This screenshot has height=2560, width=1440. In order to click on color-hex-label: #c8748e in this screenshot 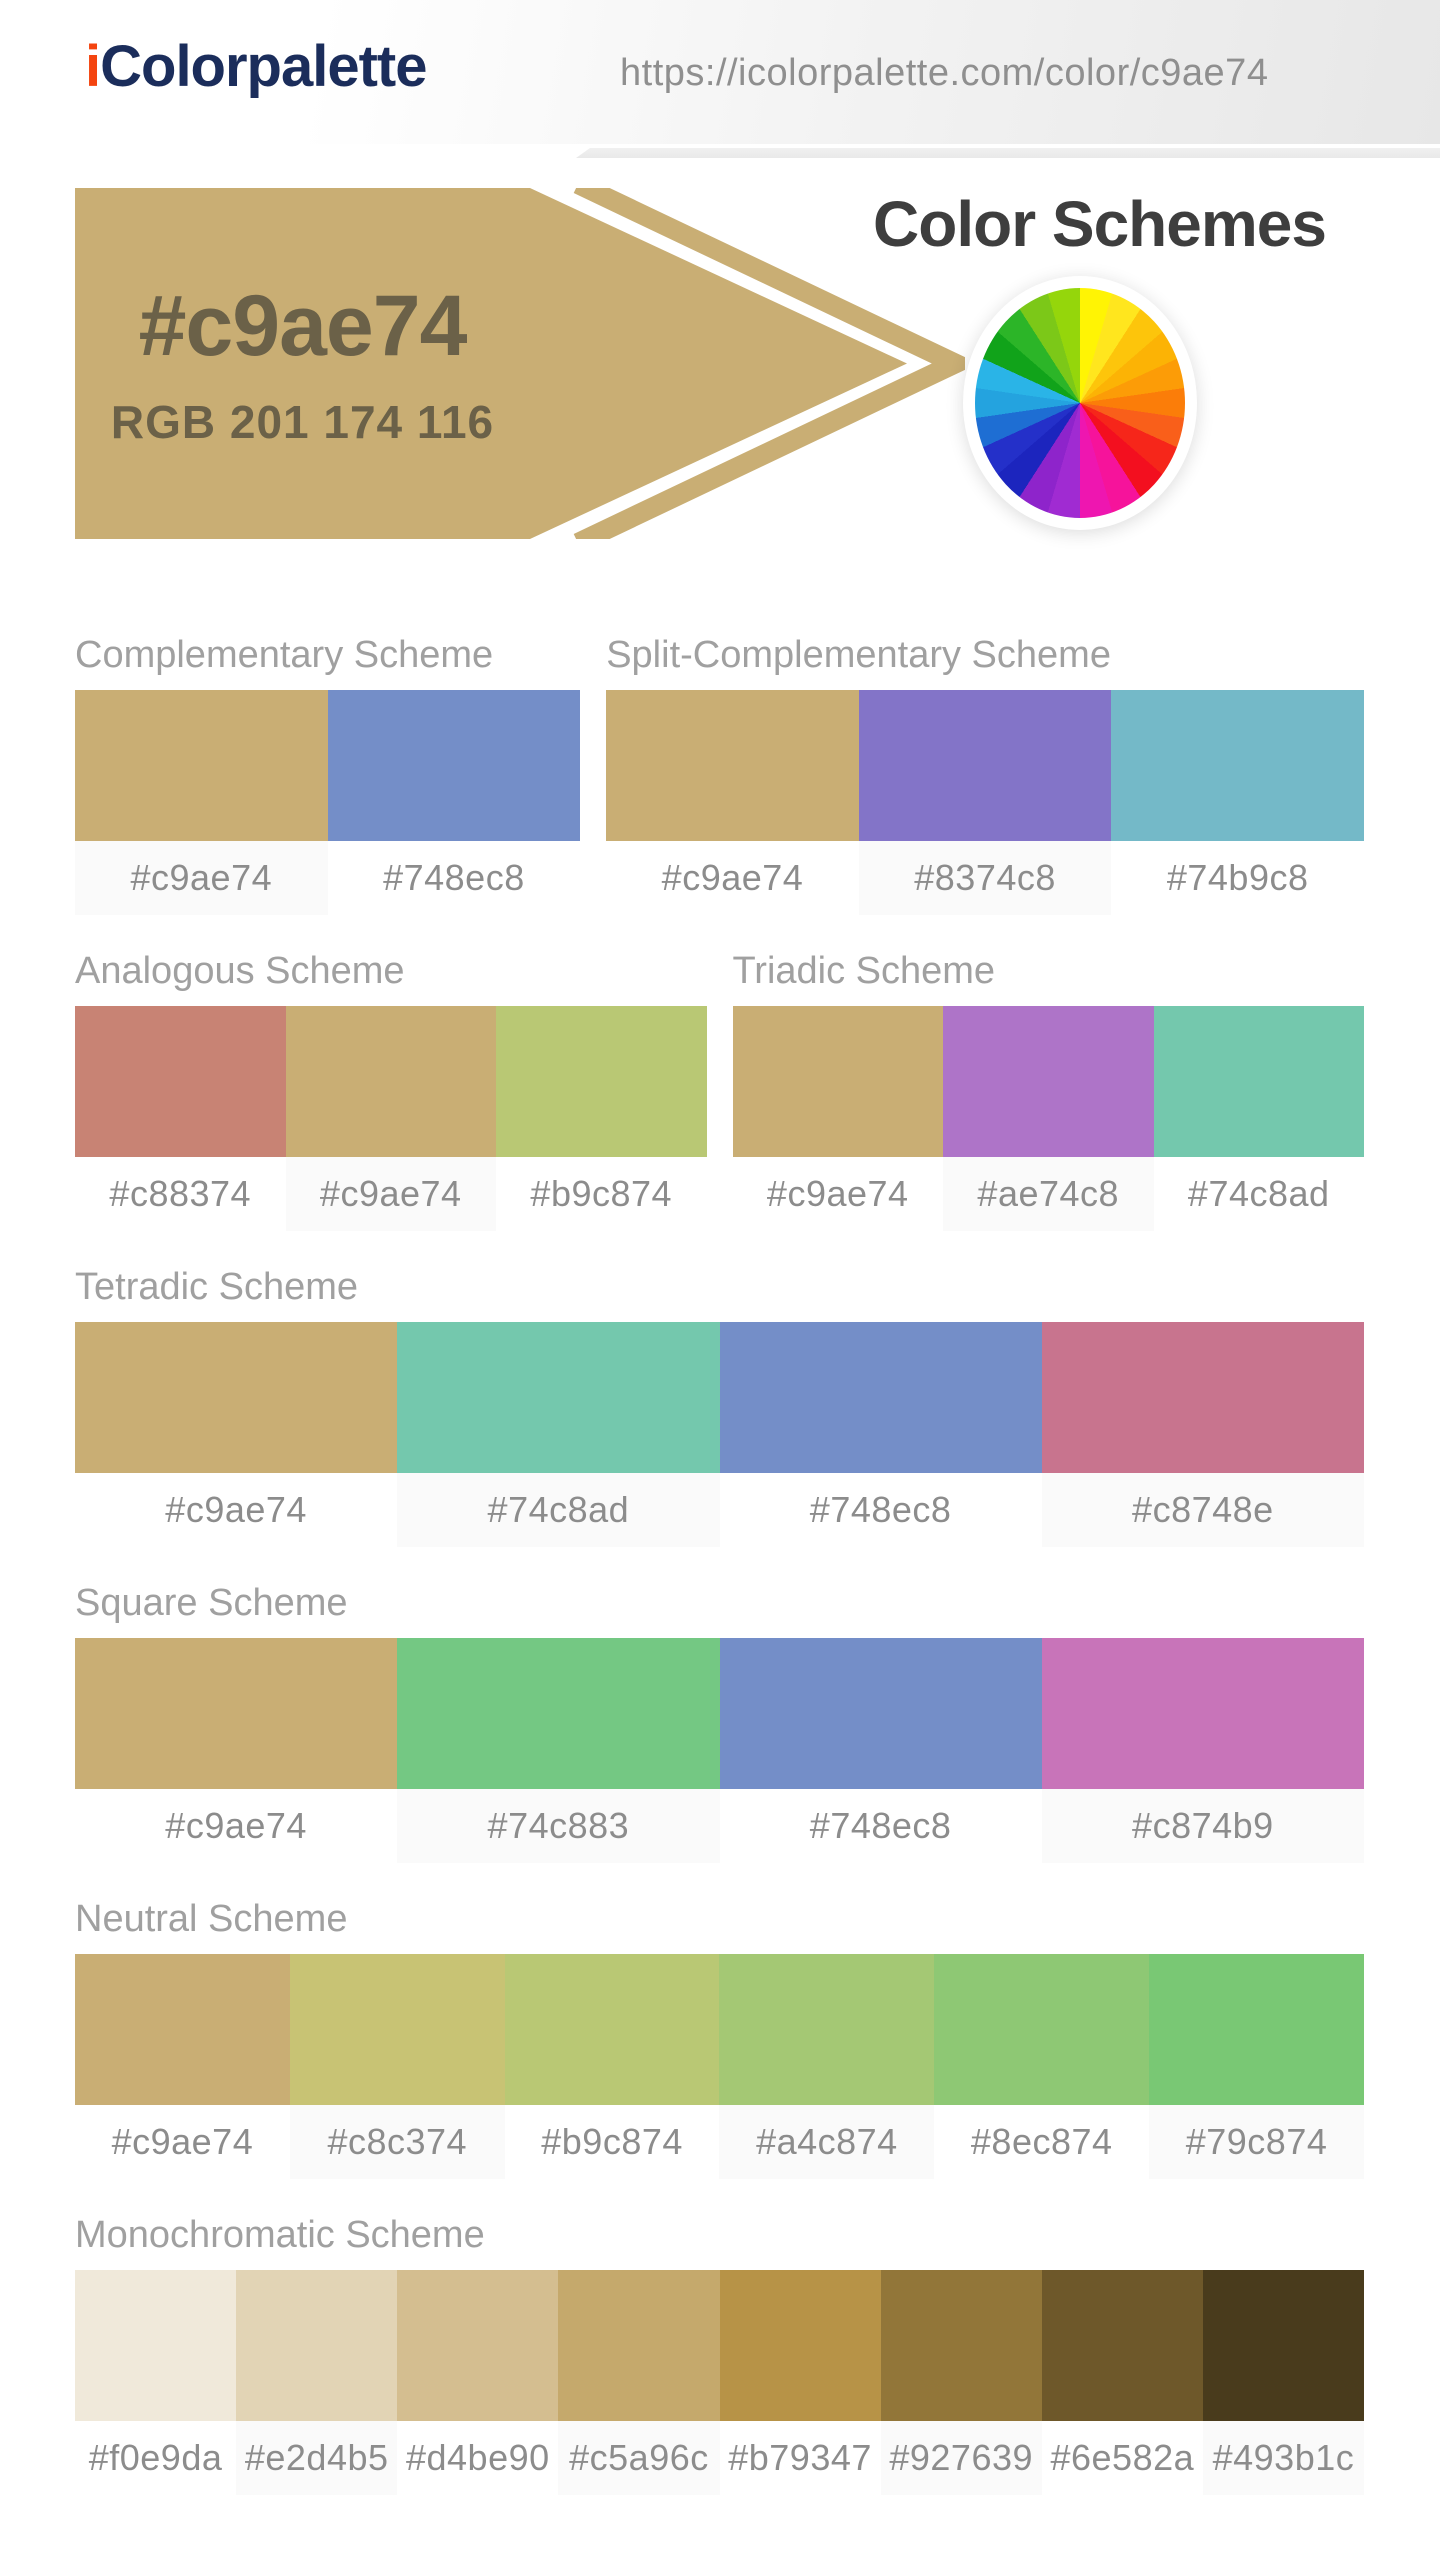, I will do `click(1202, 1510)`.